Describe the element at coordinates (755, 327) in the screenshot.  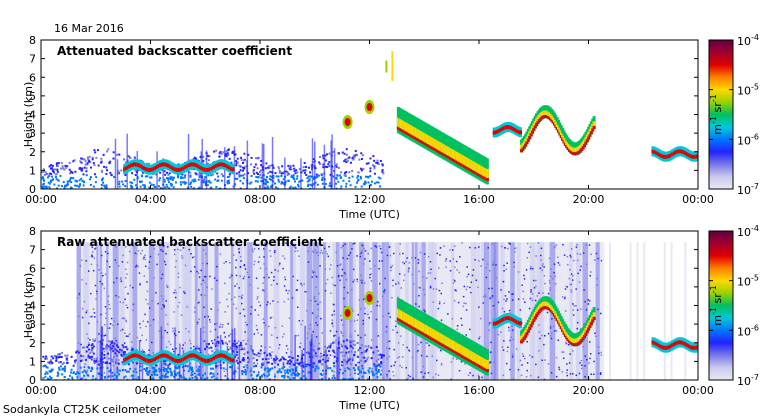
I see `colorbar-tick-exp: -6` at that location.